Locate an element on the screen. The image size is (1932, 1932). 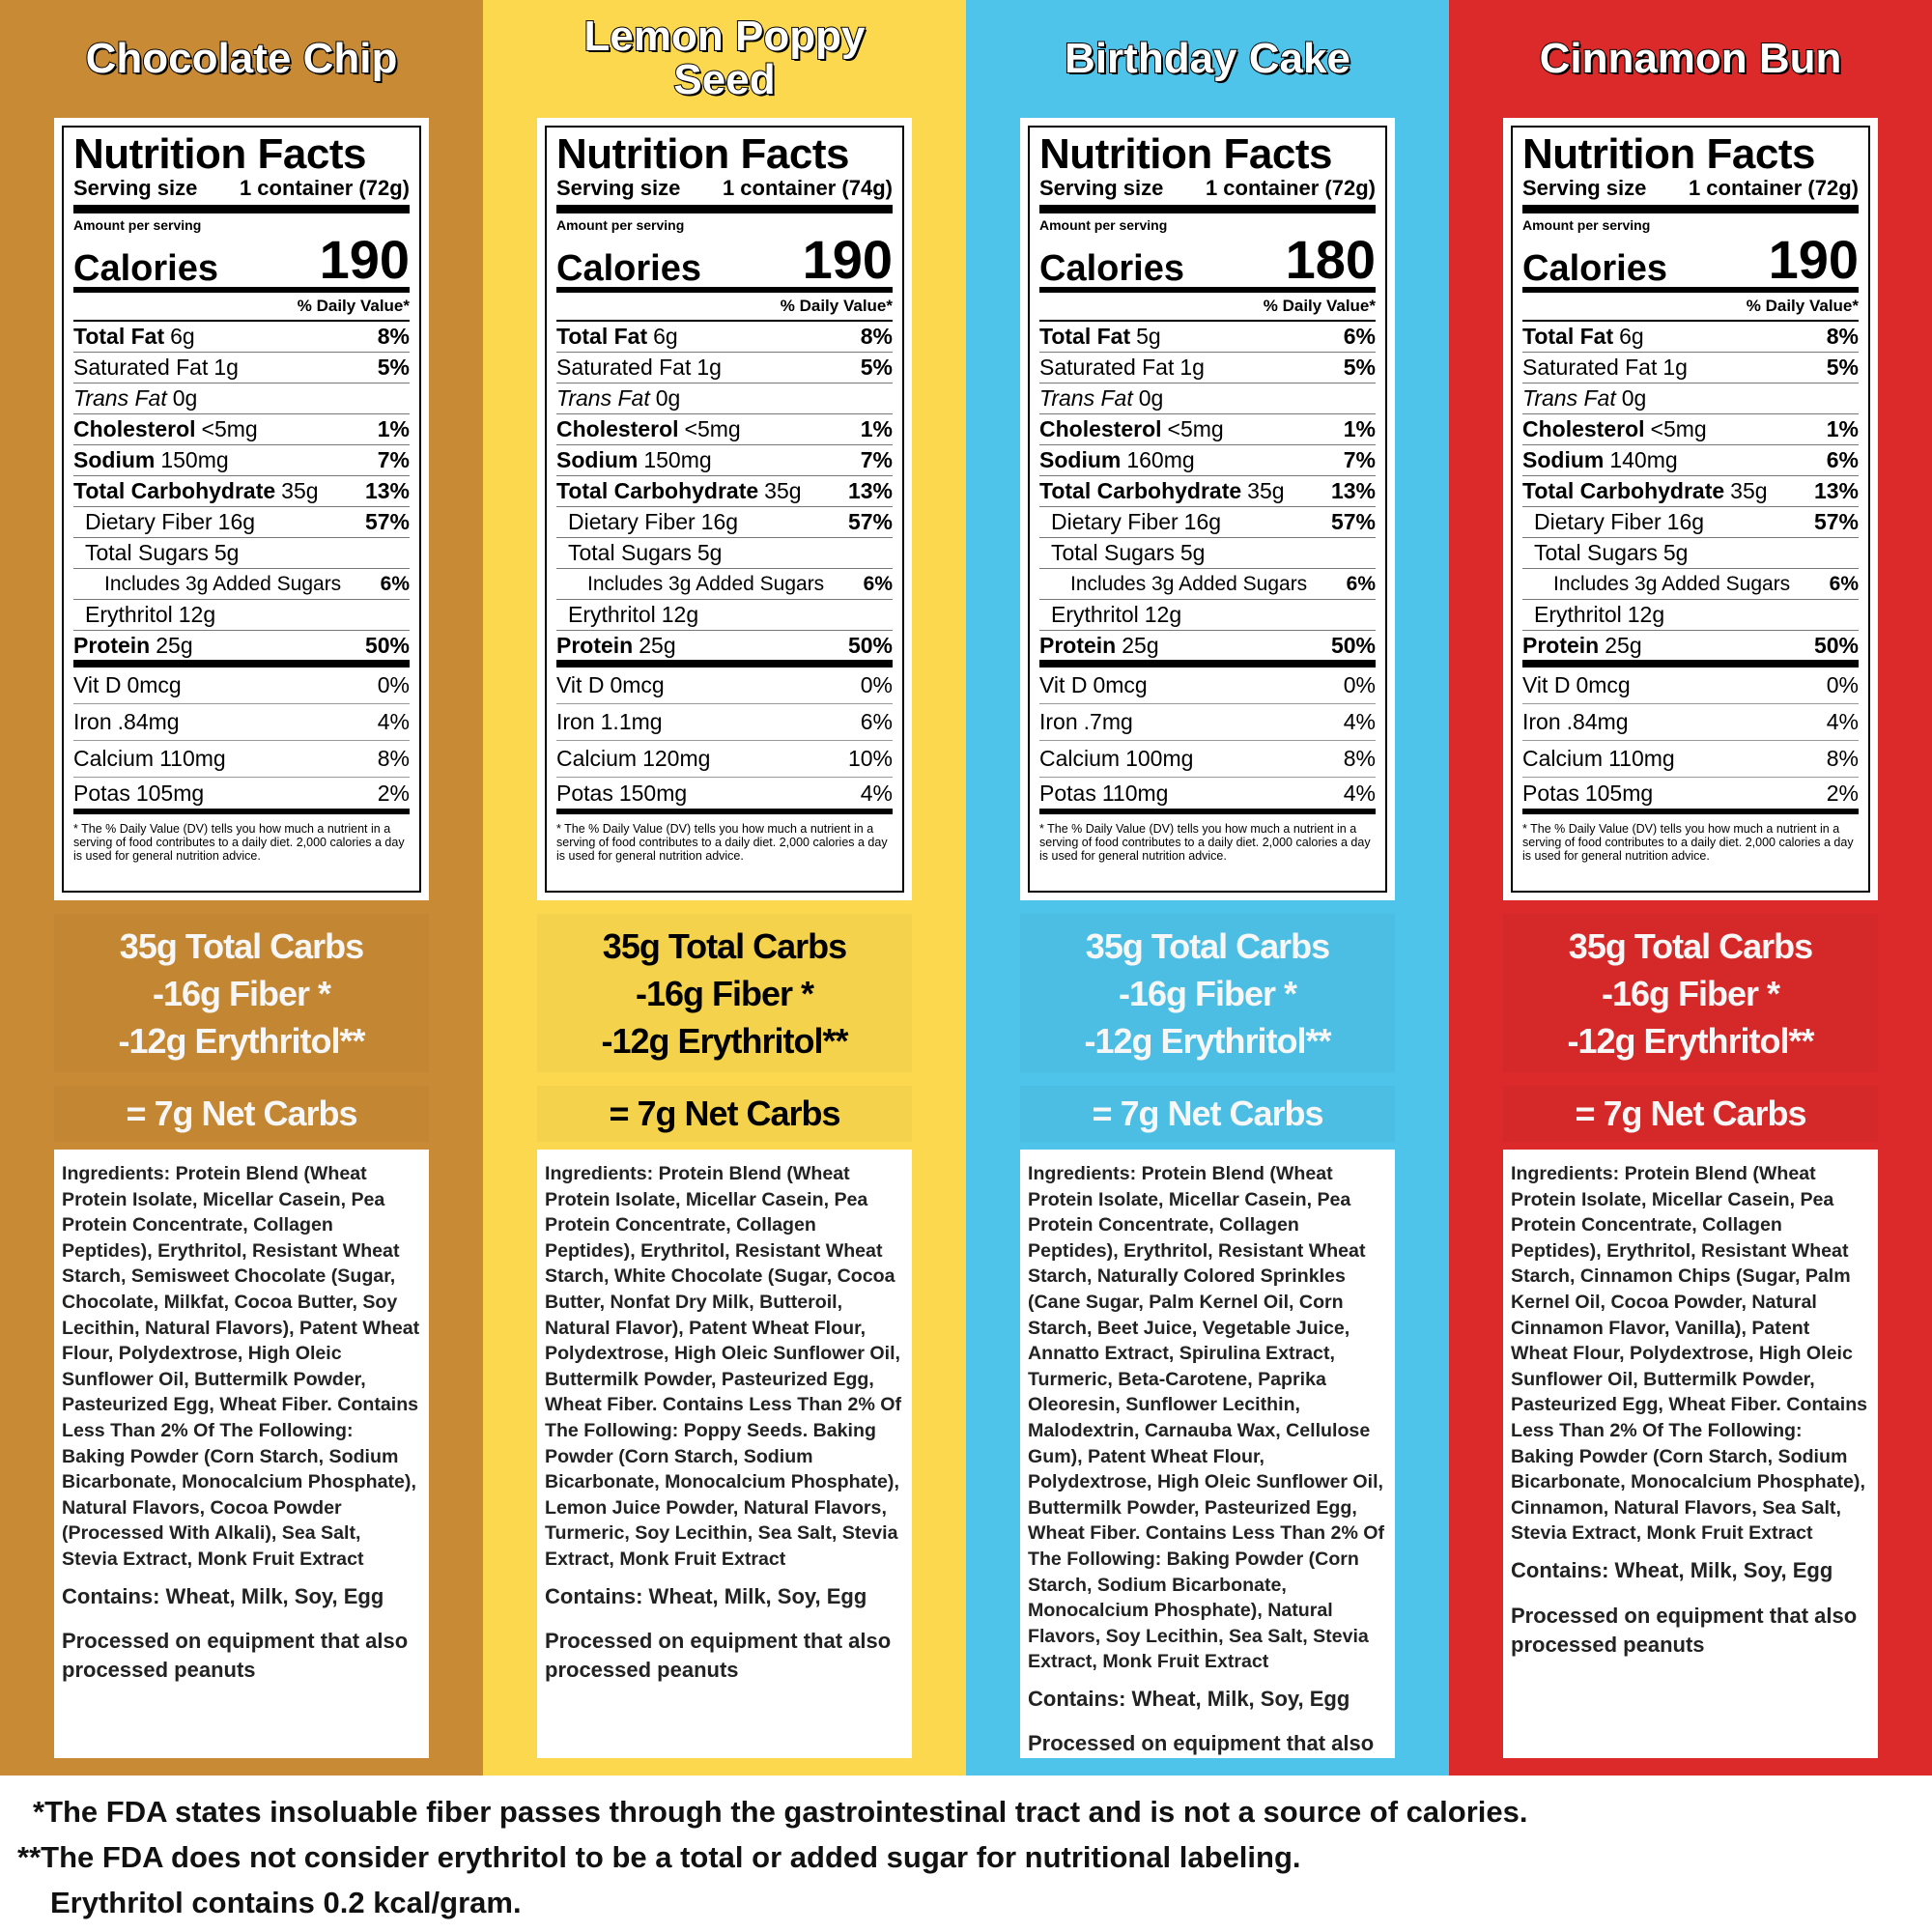
calories-label: Calories is located at coordinates (628, 268).